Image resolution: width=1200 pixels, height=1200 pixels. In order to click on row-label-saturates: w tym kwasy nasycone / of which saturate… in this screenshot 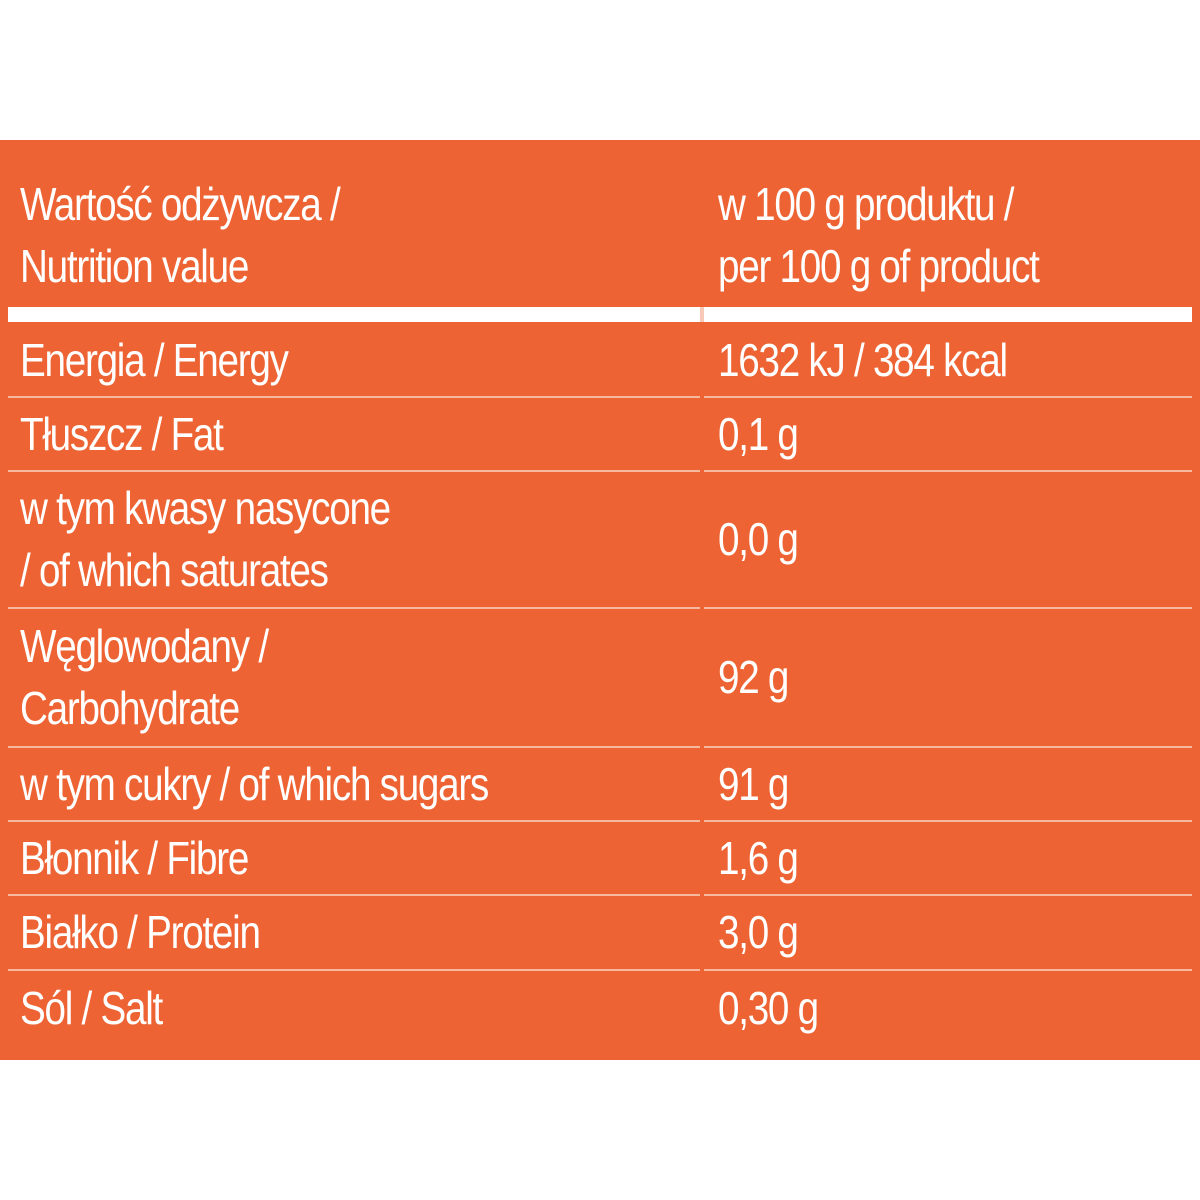, I will do `click(205, 539)`.